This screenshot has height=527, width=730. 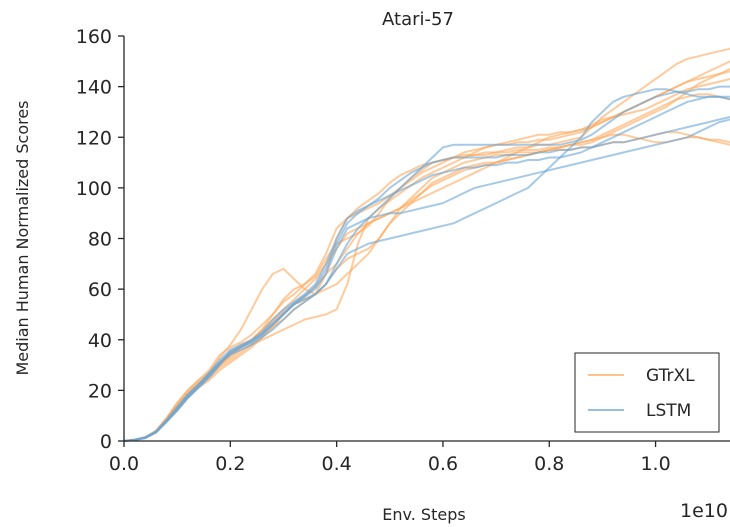 I want to click on y-tick-label: 100, so click(x=94, y=189).